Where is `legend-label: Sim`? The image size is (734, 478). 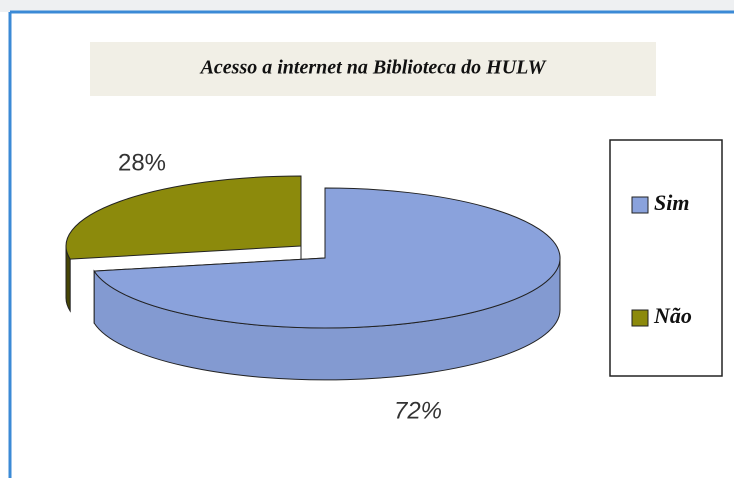 legend-label: Sim is located at coordinates (671, 202).